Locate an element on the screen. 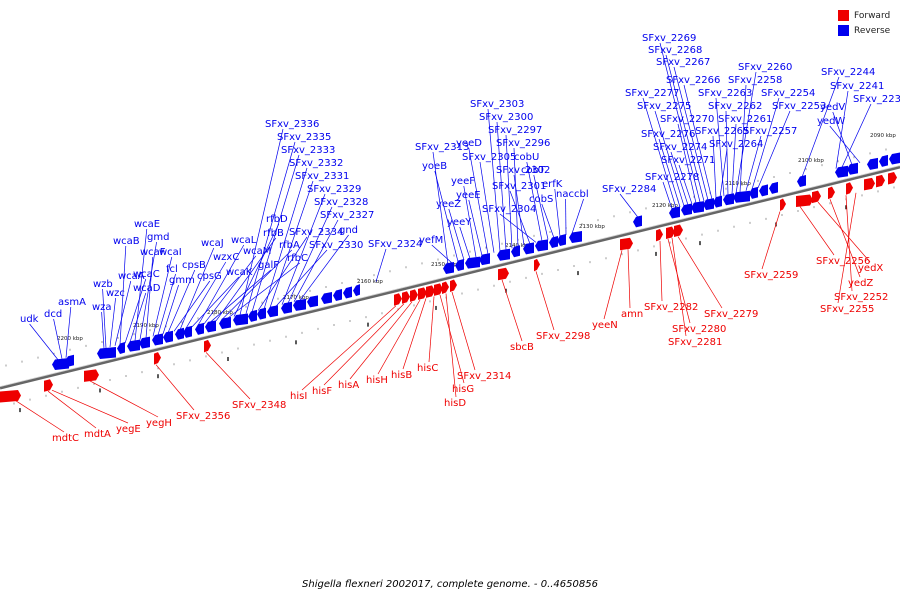 The image size is (900, 600). forward-gene-label: yegE is located at coordinates (128, 429).